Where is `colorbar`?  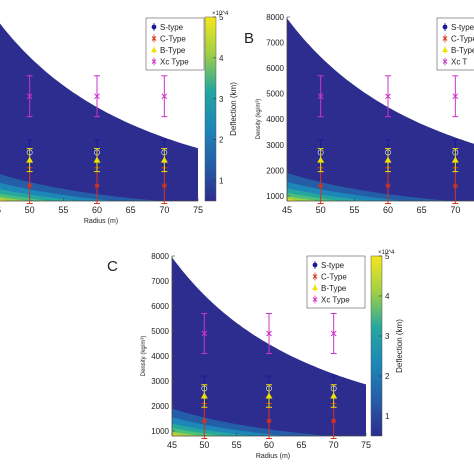
colorbar is located at coordinates (376, 346).